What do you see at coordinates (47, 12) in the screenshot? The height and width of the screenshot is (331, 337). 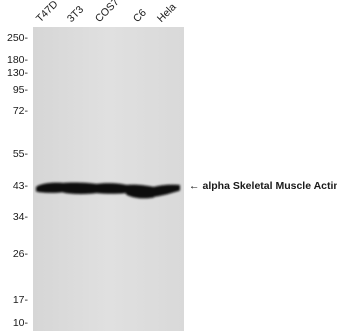 I see `lane-label-t47d: T47D` at bounding box center [47, 12].